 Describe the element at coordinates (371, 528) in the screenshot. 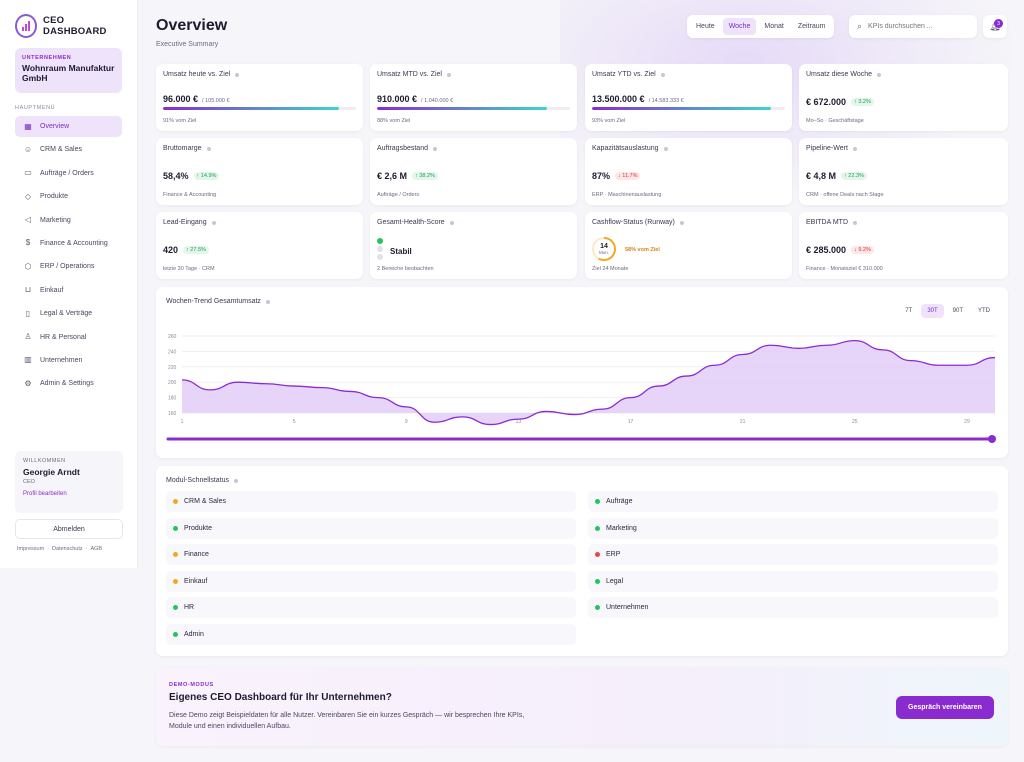

I see `module-item: Produkte` at that location.